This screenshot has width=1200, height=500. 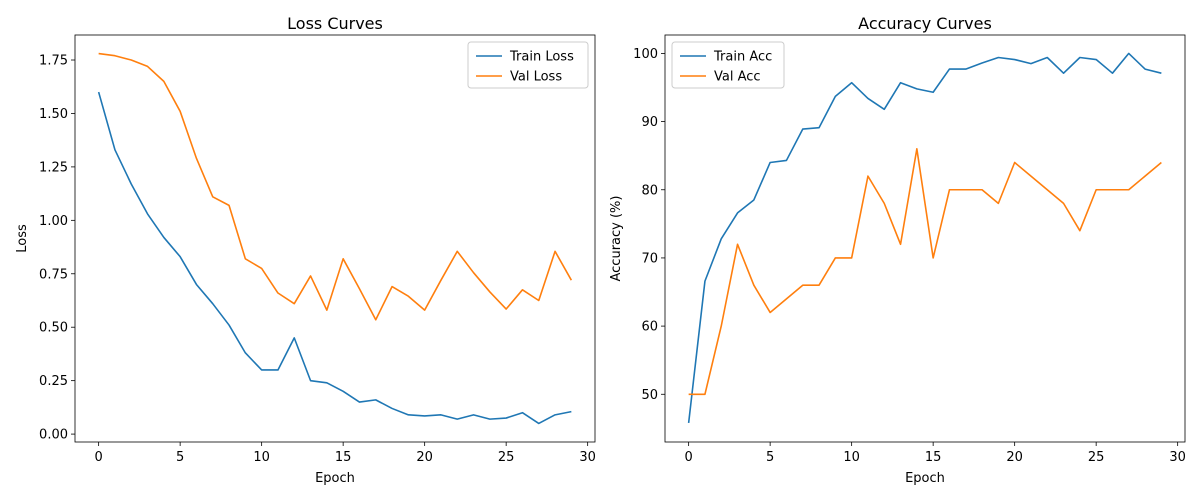 What do you see at coordinates (649, 395) in the screenshot?
I see `y-tick-label: 50` at bounding box center [649, 395].